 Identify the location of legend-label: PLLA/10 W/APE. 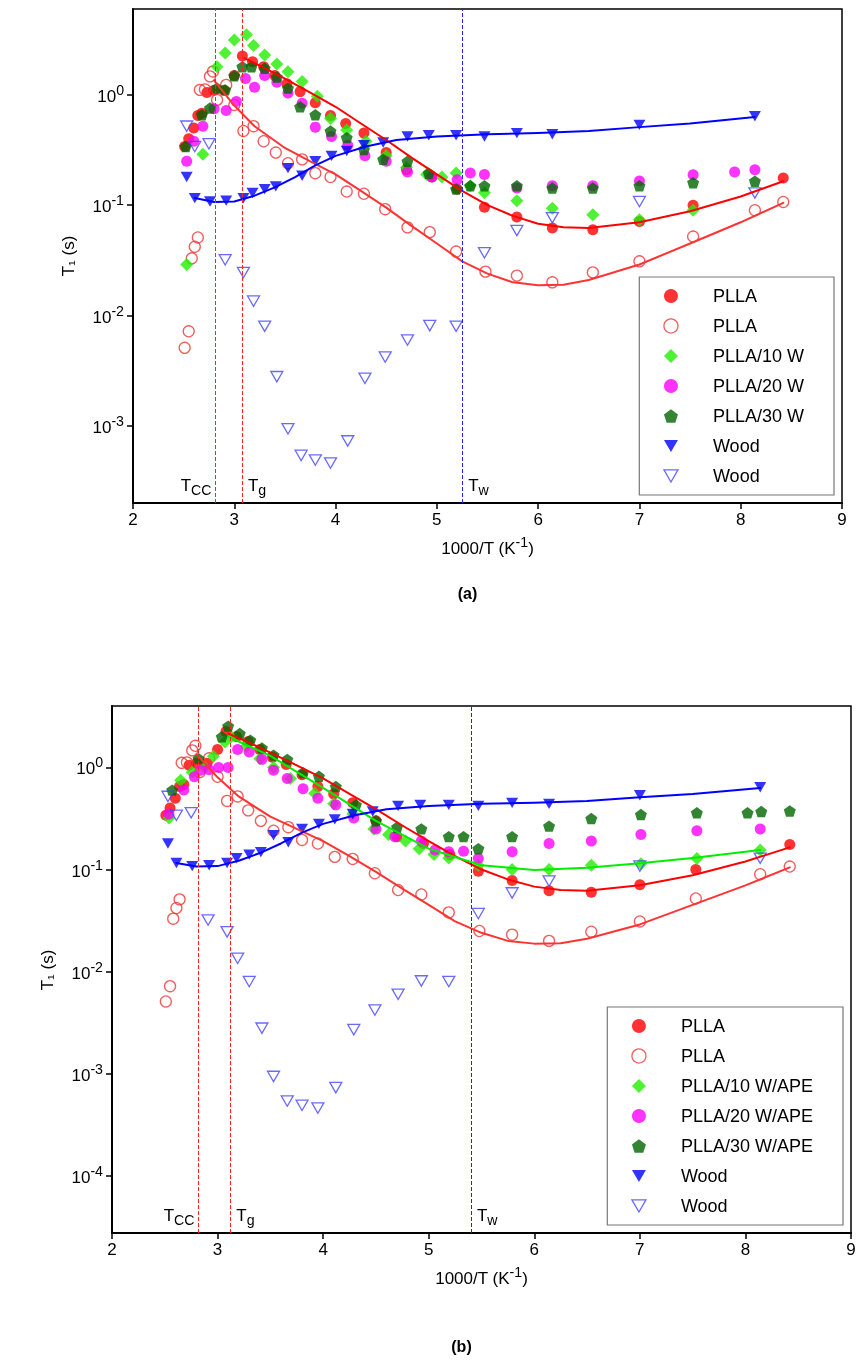
(747, 1086).